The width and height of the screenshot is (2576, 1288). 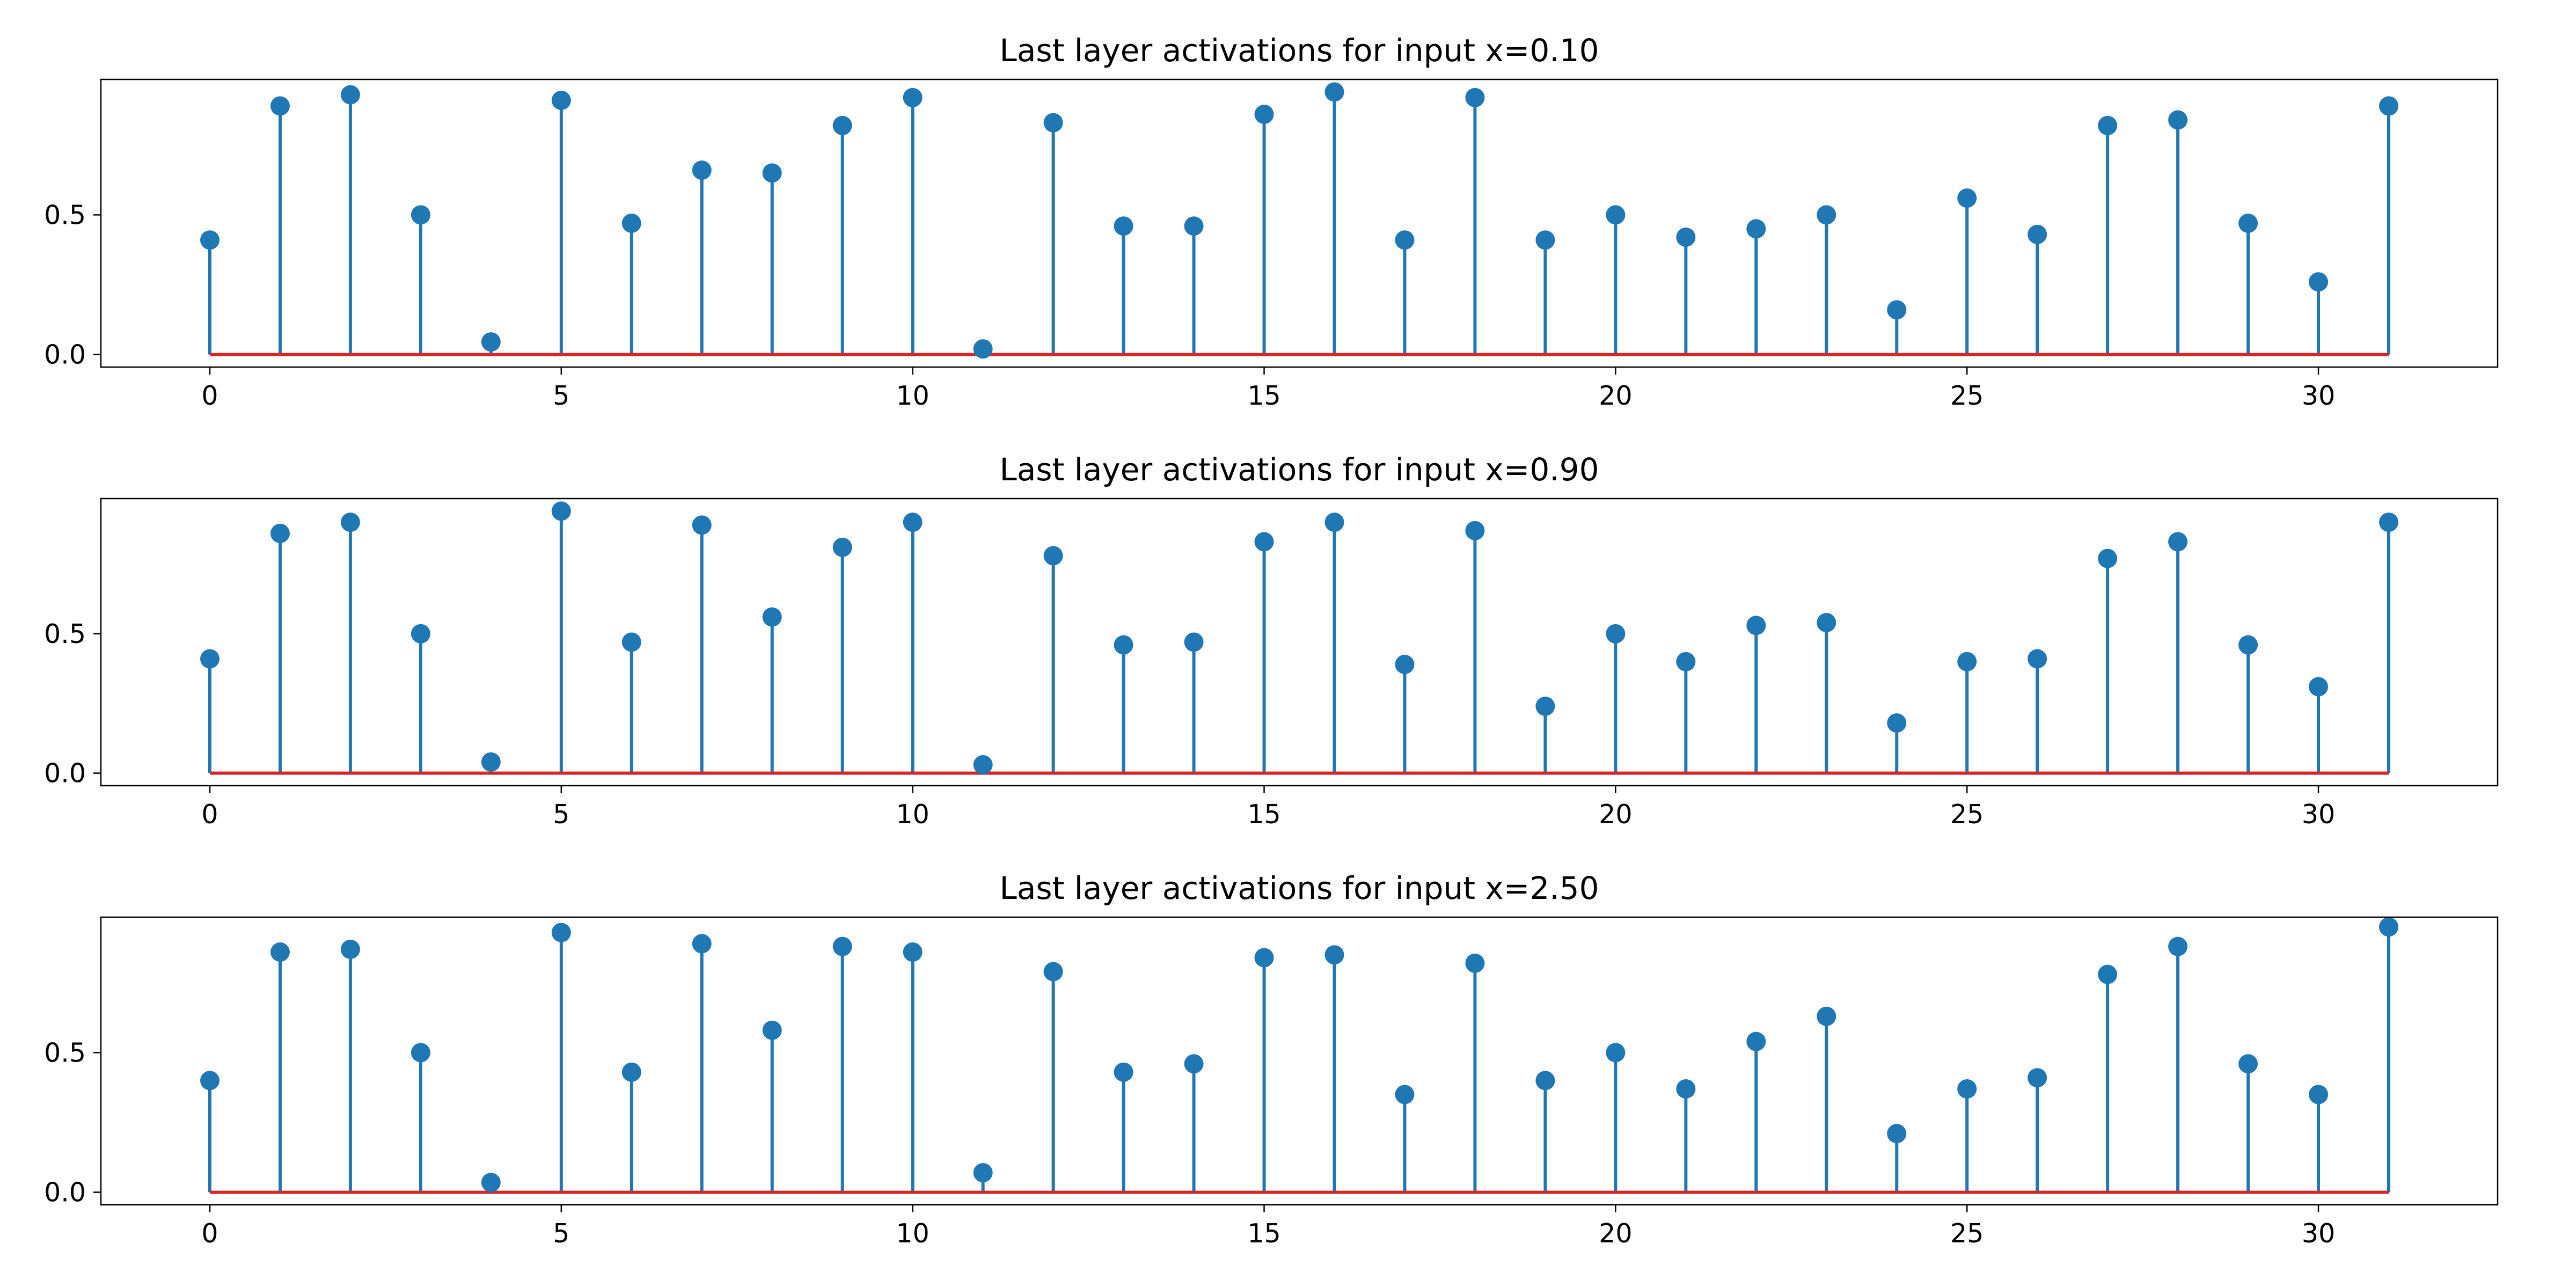 What do you see at coordinates (1299, 50) in the screenshot?
I see `chart-title: Last layer activations for input x=0.10` at bounding box center [1299, 50].